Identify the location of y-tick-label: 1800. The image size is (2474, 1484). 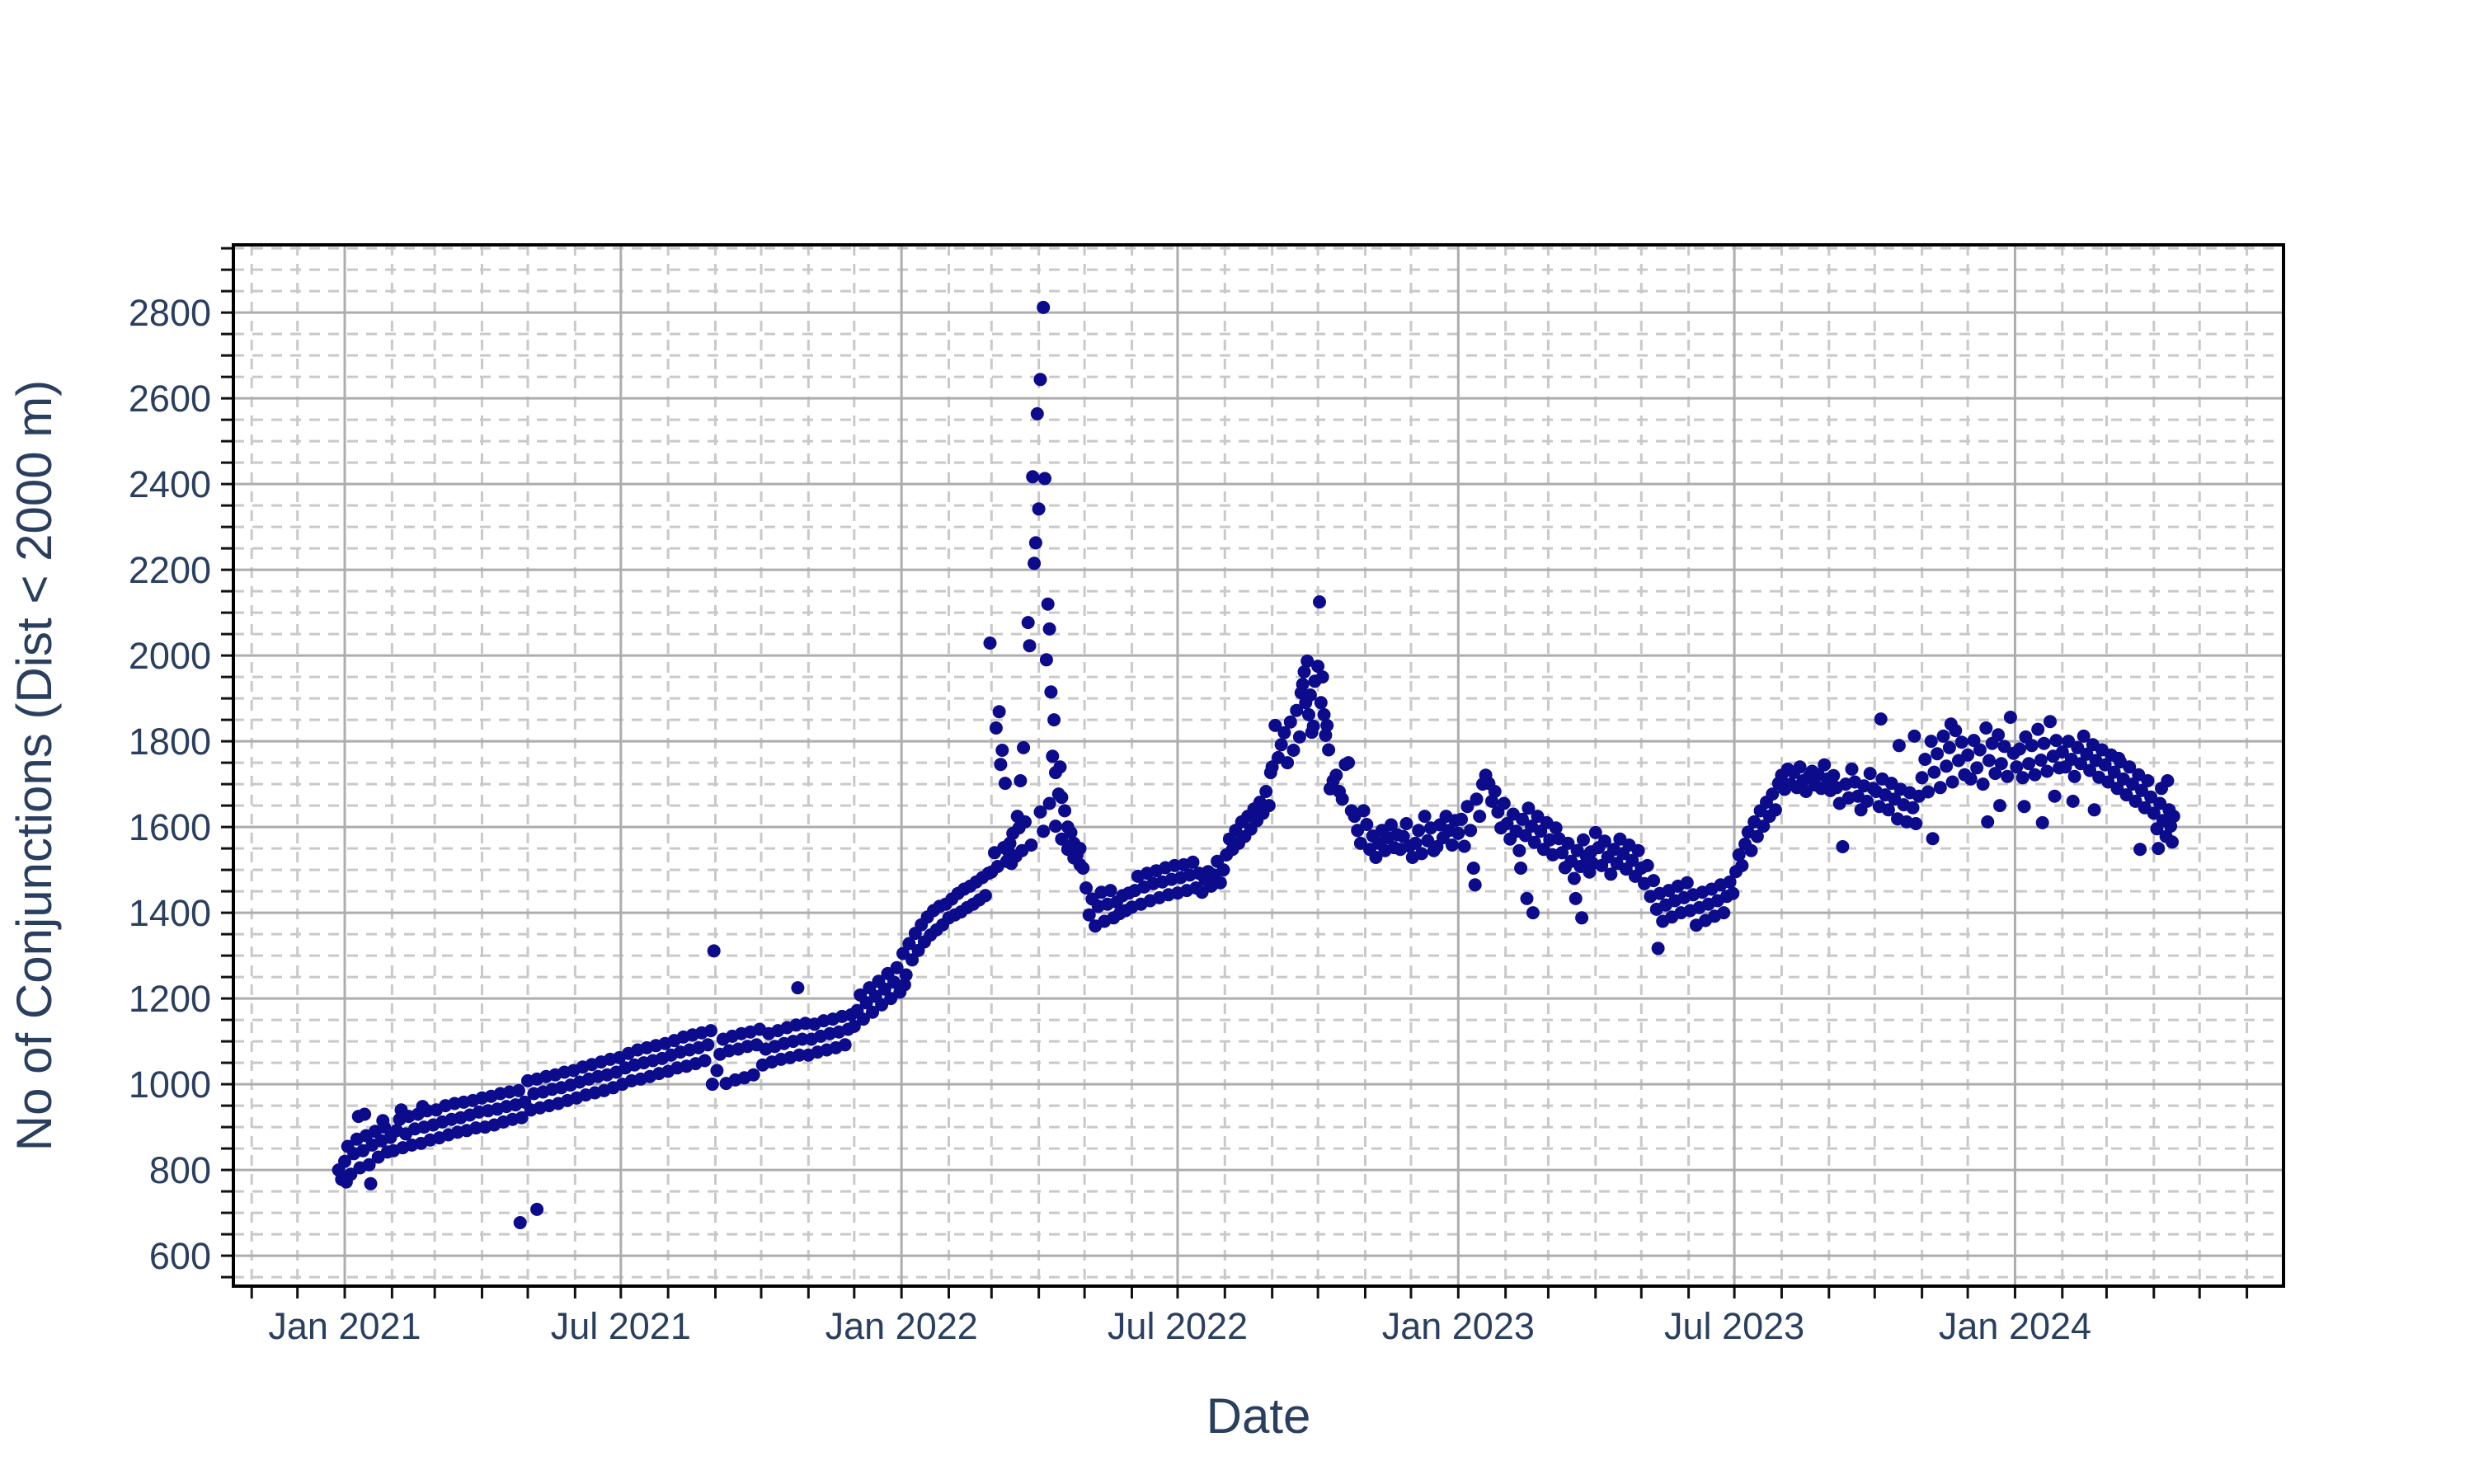
(170, 742).